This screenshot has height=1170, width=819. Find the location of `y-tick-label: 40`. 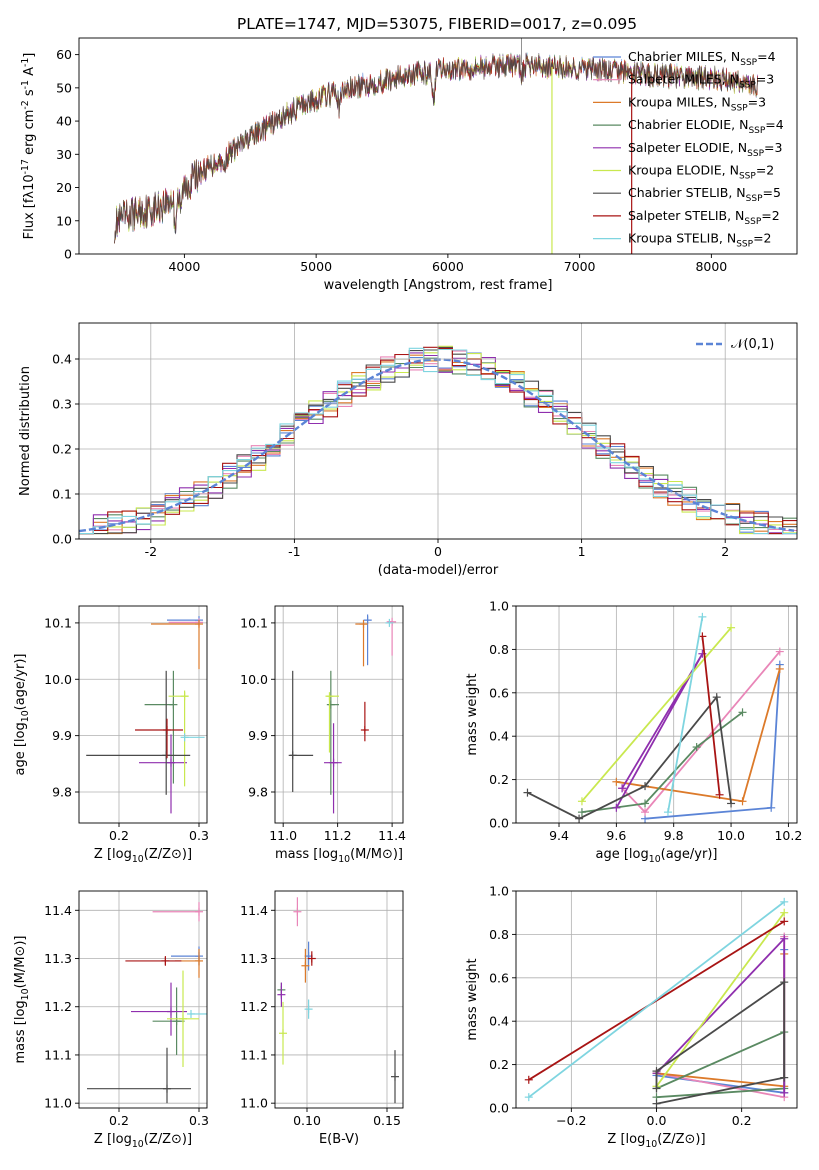

y-tick-label: 40 is located at coordinates (64, 121).